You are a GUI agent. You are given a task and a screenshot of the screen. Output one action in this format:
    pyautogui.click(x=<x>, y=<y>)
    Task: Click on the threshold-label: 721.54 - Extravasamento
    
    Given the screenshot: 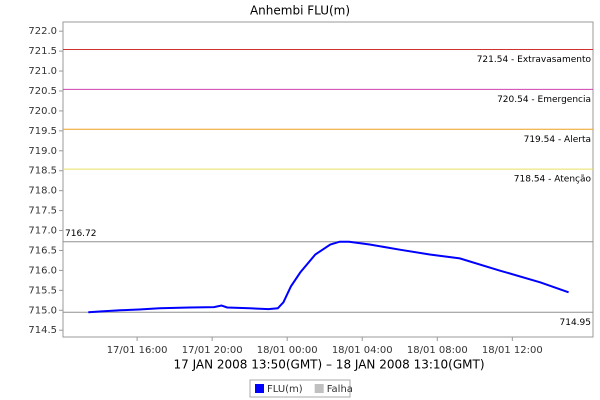 What is the action you would take?
    pyautogui.click(x=534, y=60)
    